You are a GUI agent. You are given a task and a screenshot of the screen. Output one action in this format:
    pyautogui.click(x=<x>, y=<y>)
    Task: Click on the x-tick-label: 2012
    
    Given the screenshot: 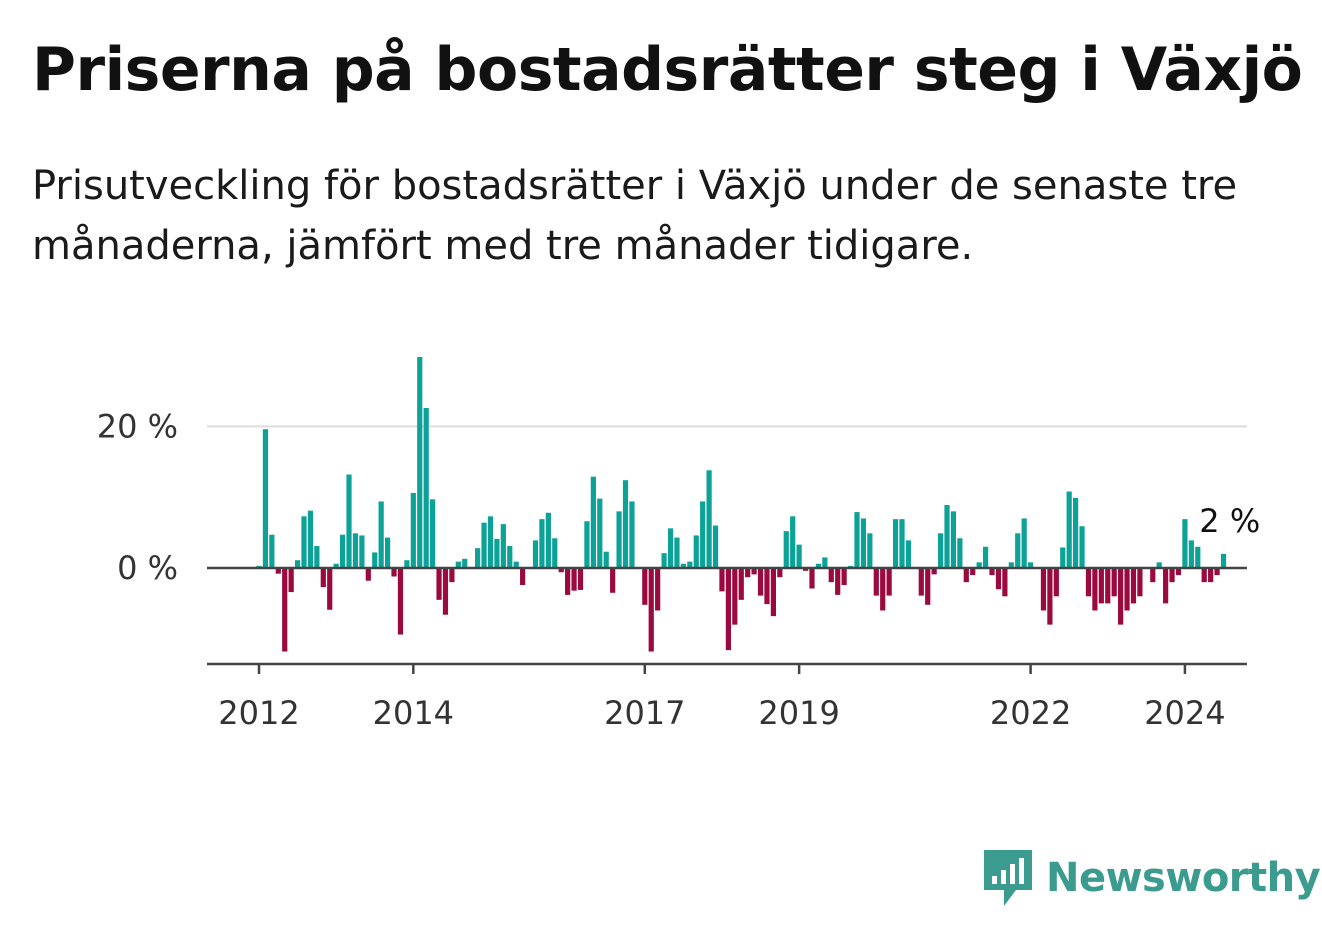 What is the action you would take?
    pyautogui.click(x=258, y=713)
    